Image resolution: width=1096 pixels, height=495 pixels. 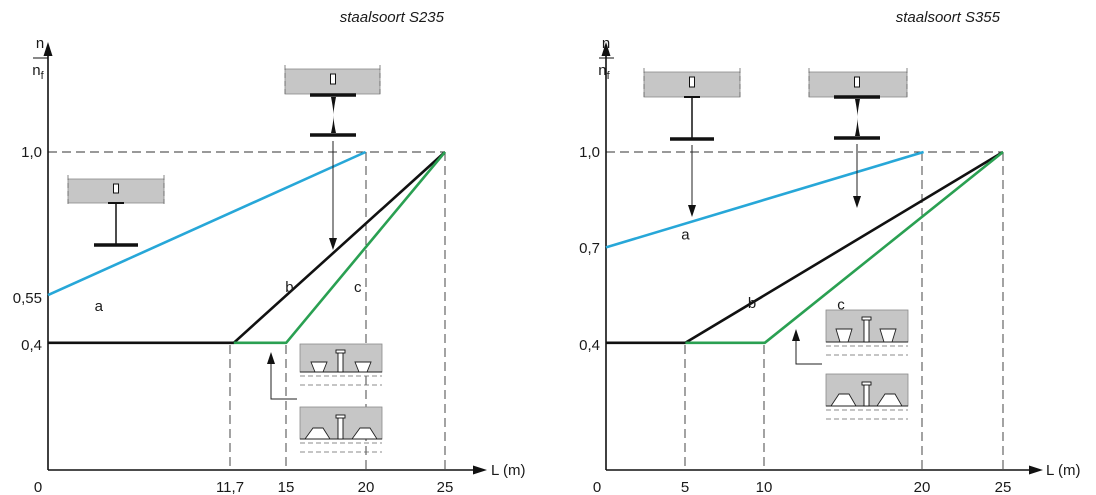 I want to click on y-tick-label: 0,7, so click(x=589, y=248).